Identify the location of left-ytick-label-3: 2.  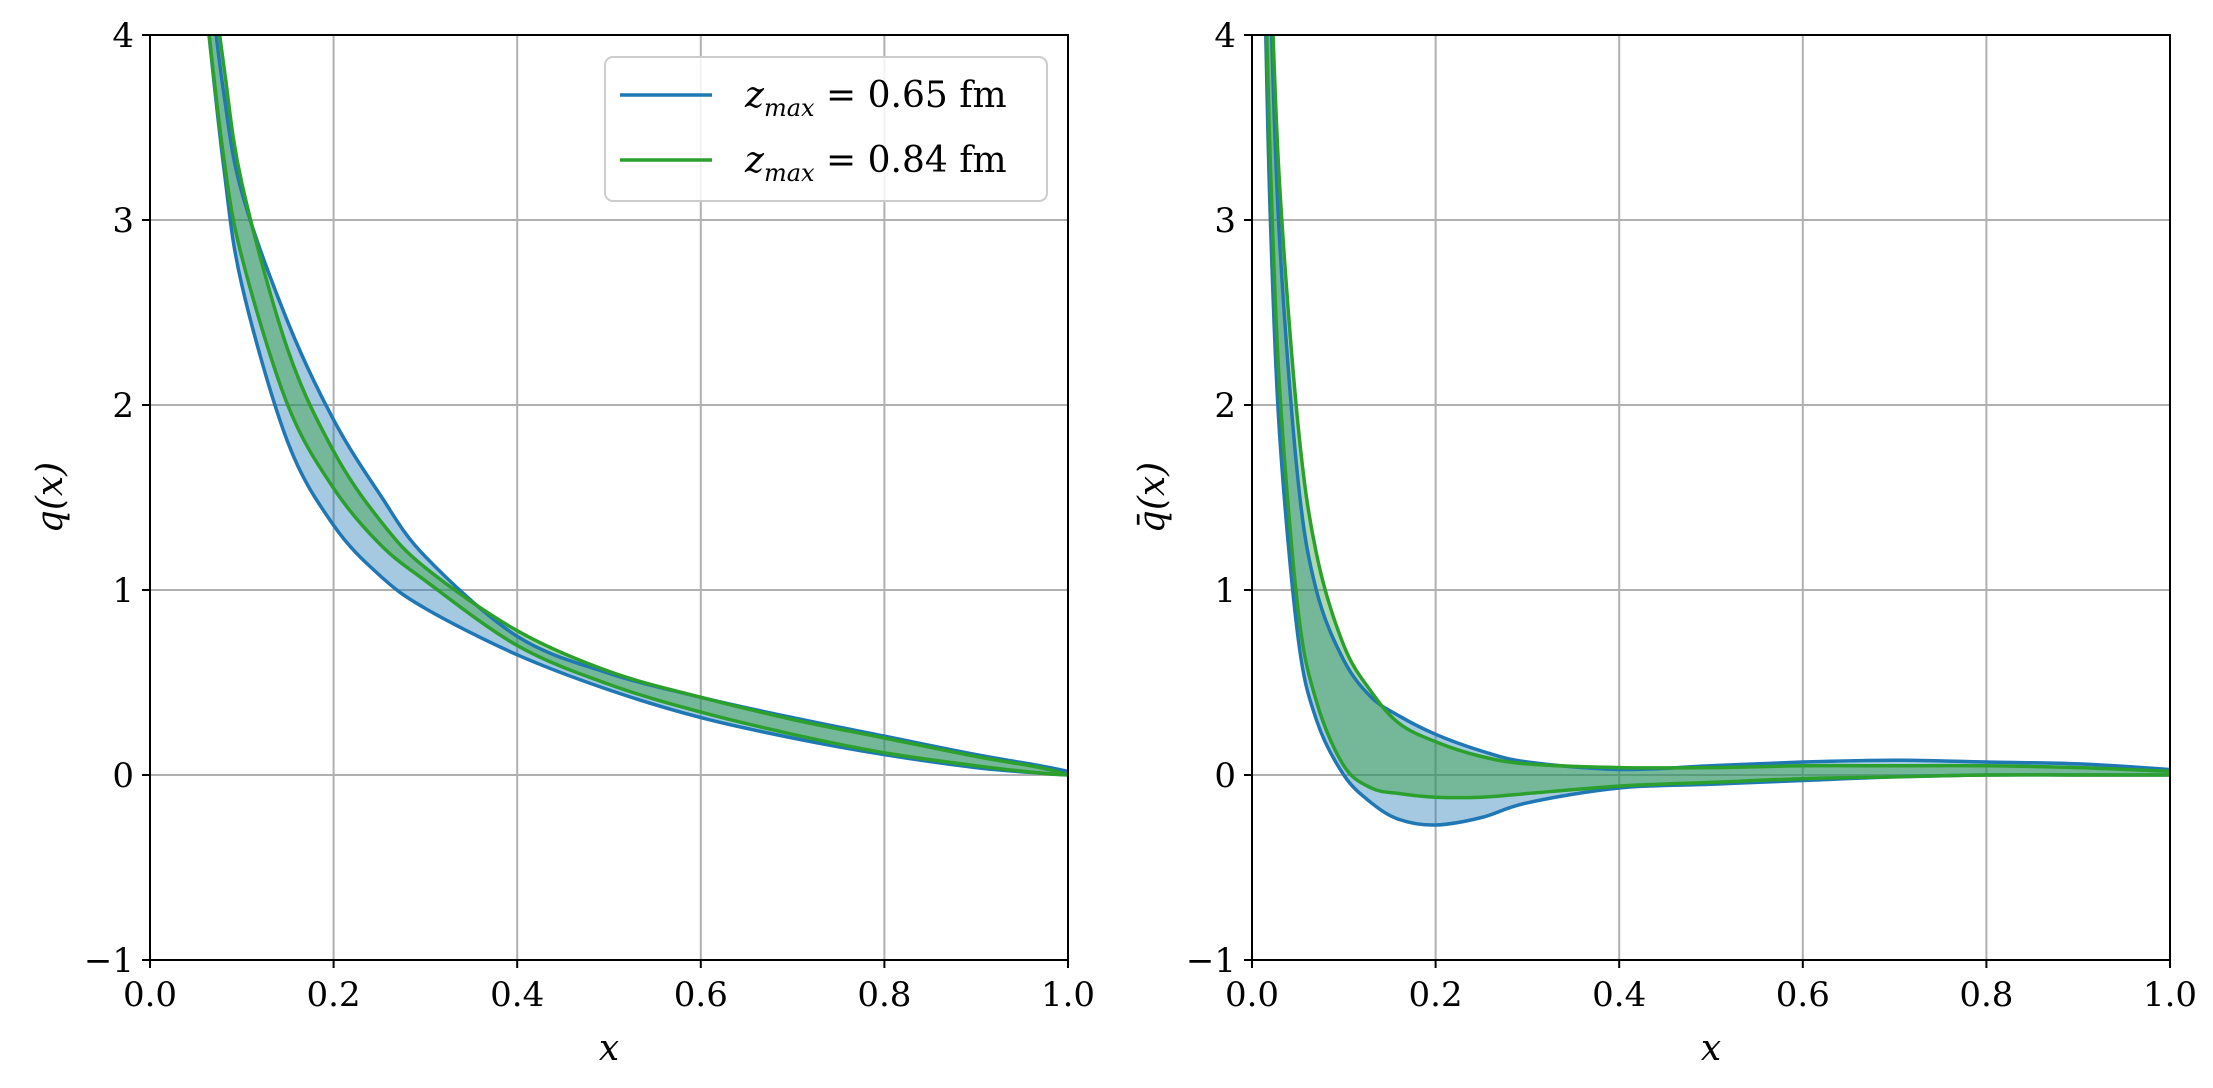
(123, 406).